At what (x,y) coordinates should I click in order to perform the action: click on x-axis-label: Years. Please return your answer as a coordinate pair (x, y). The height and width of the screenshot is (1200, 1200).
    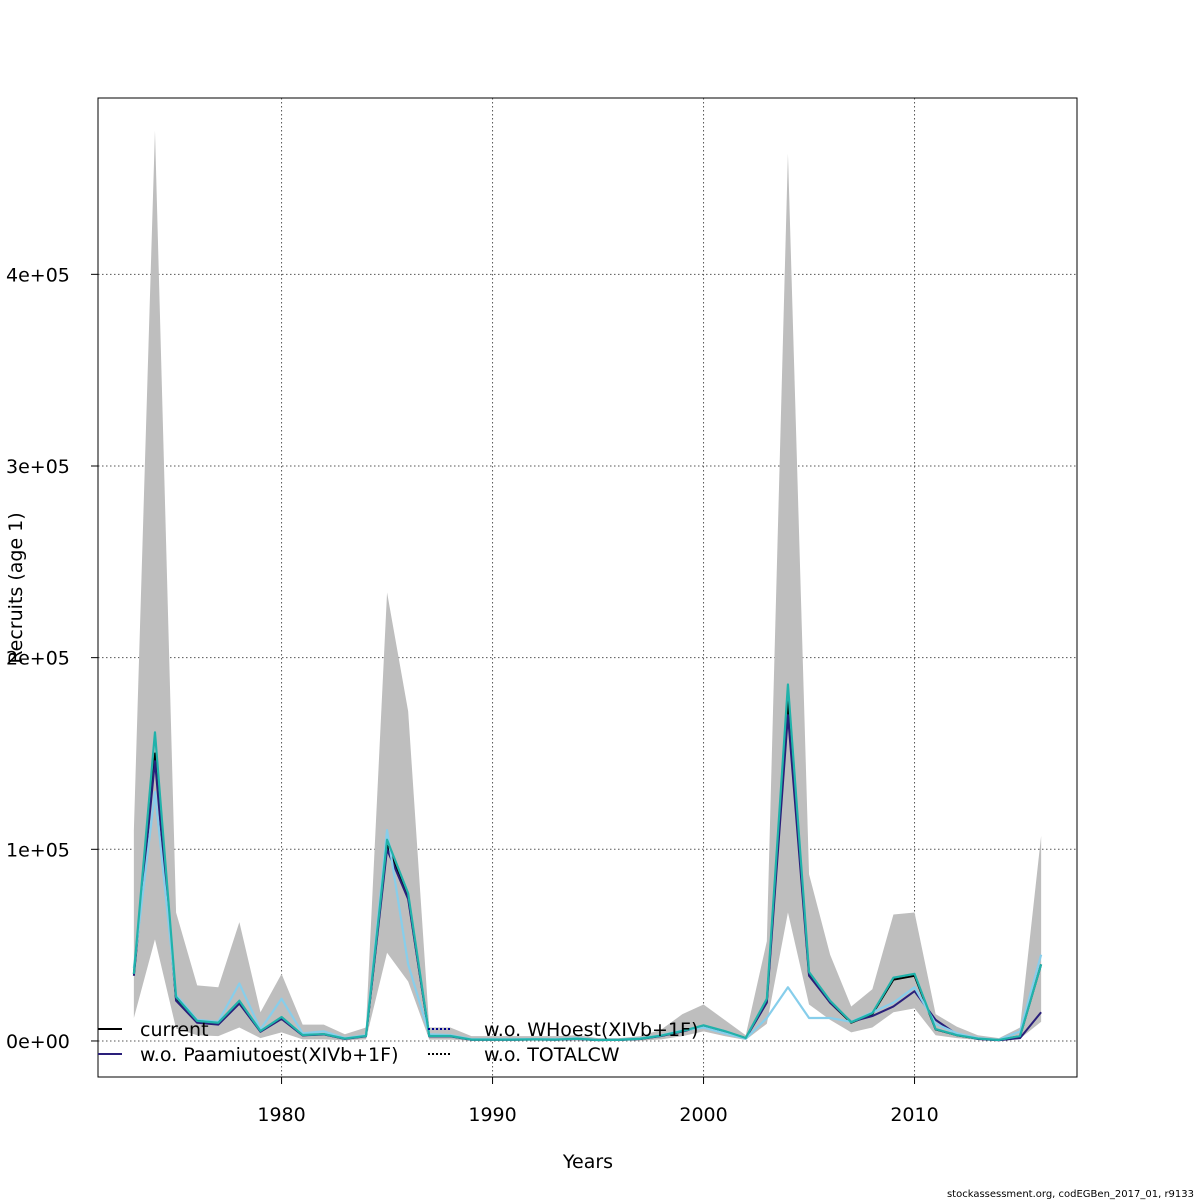
    Looking at the image, I should click on (587, 1162).